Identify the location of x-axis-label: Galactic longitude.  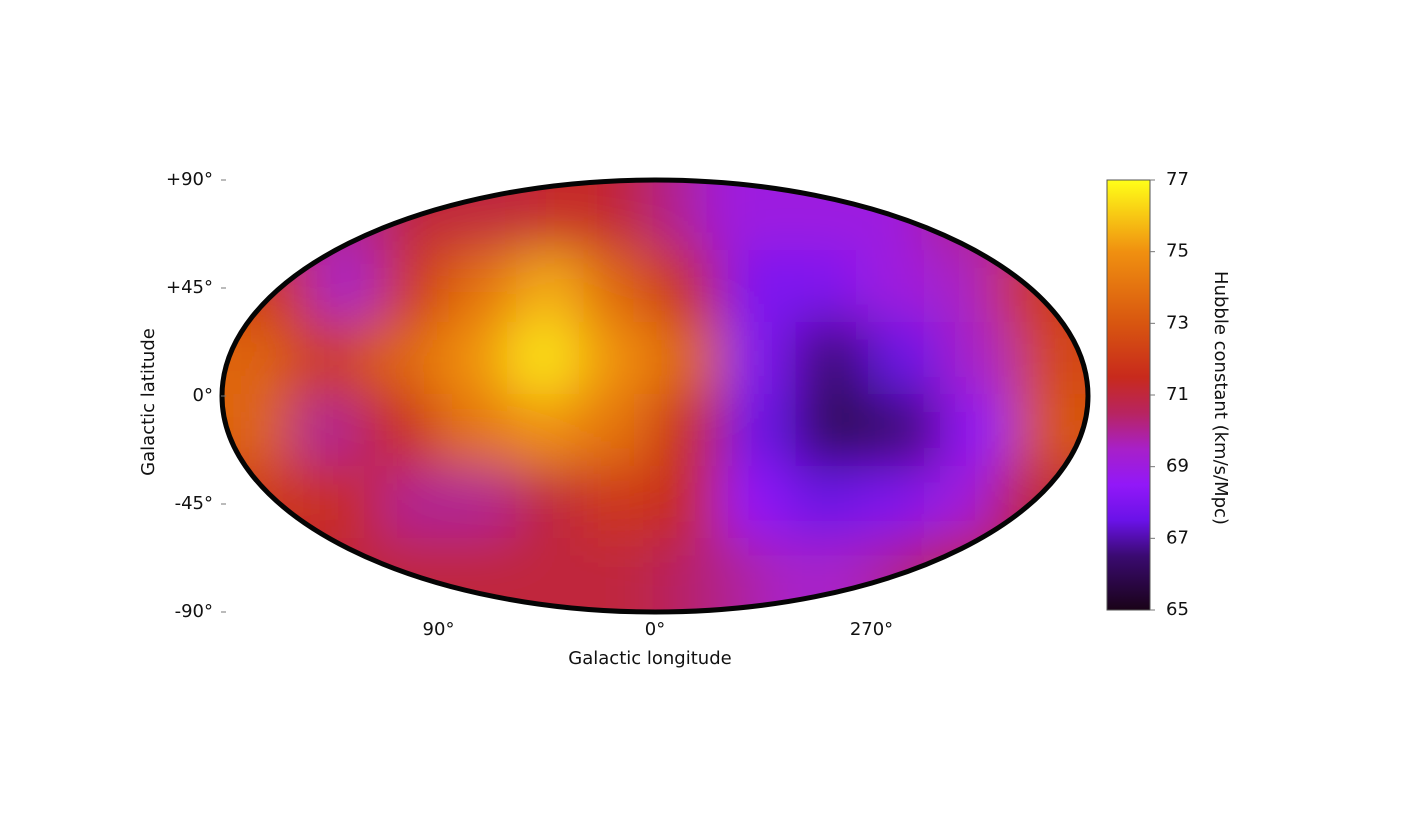
(649, 658).